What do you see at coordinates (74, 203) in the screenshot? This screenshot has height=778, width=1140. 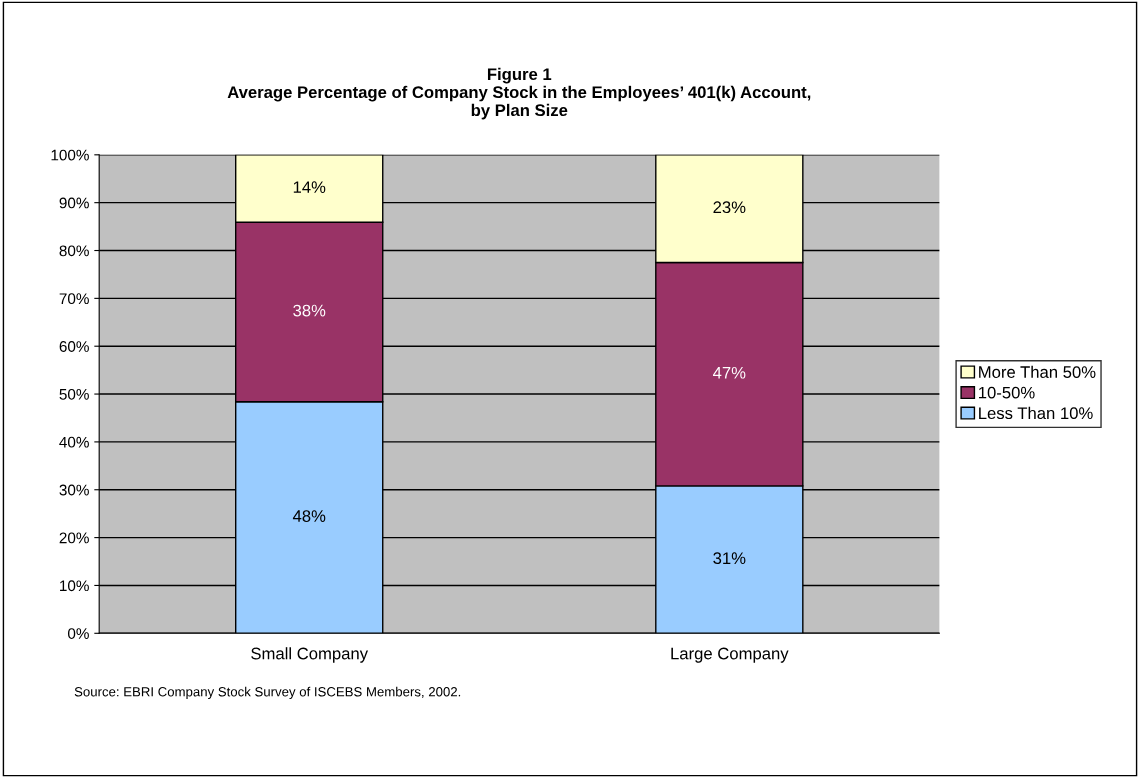 I see `y-tick-label: 90%` at bounding box center [74, 203].